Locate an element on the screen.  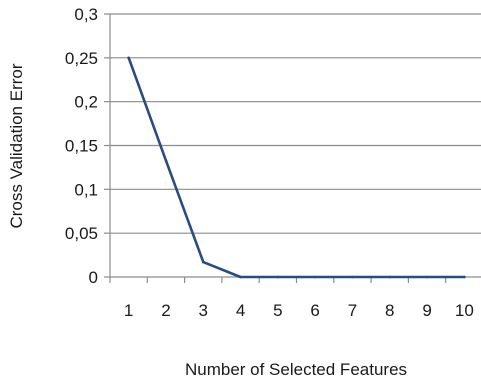
x-tick-label: 5 is located at coordinates (277, 310).